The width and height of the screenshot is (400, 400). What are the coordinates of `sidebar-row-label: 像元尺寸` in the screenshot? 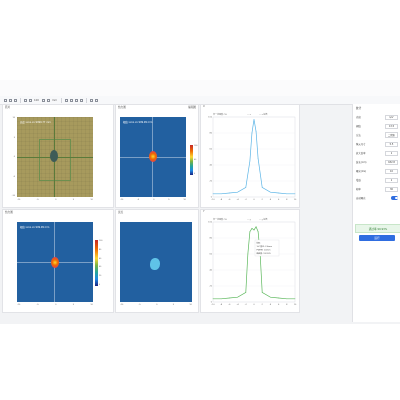 It's located at (361, 144).